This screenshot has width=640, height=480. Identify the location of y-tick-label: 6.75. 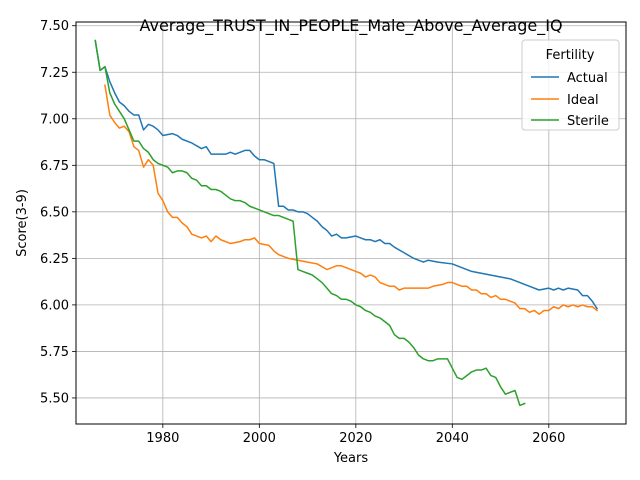
(54, 166).